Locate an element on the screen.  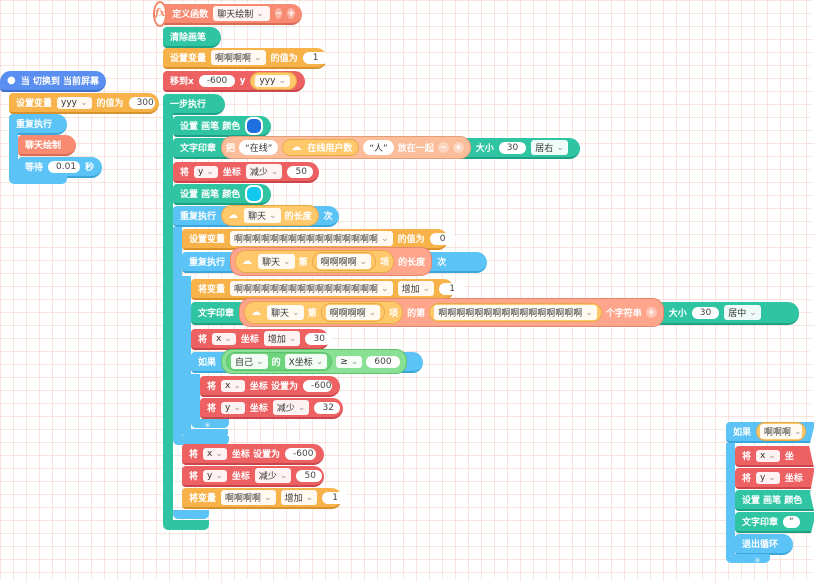
move-to-xy-block: 移到x -600 y yyy is located at coordinates (234, 81).